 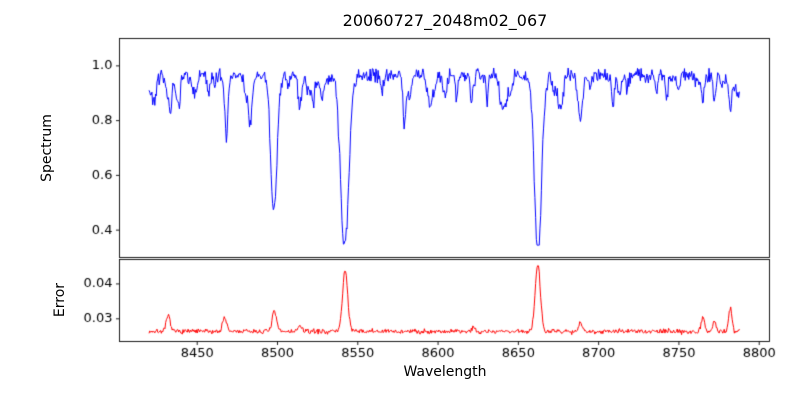 What do you see at coordinates (445, 20) in the screenshot?
I see `chart-title: 20060727_2048m02_067` at bounding box center [445, 20].